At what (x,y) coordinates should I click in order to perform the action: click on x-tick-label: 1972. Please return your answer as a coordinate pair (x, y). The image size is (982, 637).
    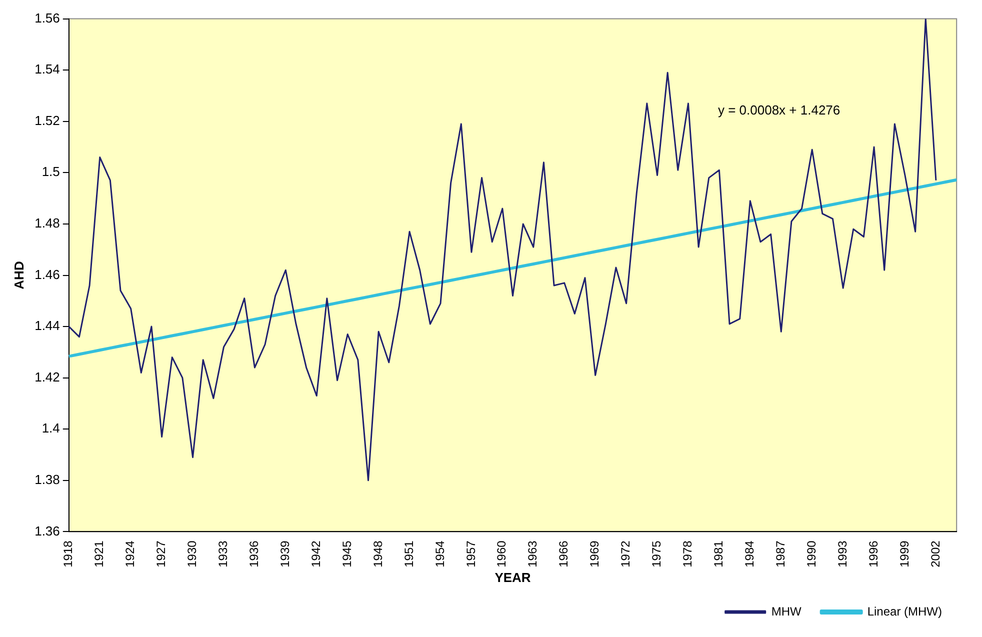
    Looking at the image, I should click on (625, 554).